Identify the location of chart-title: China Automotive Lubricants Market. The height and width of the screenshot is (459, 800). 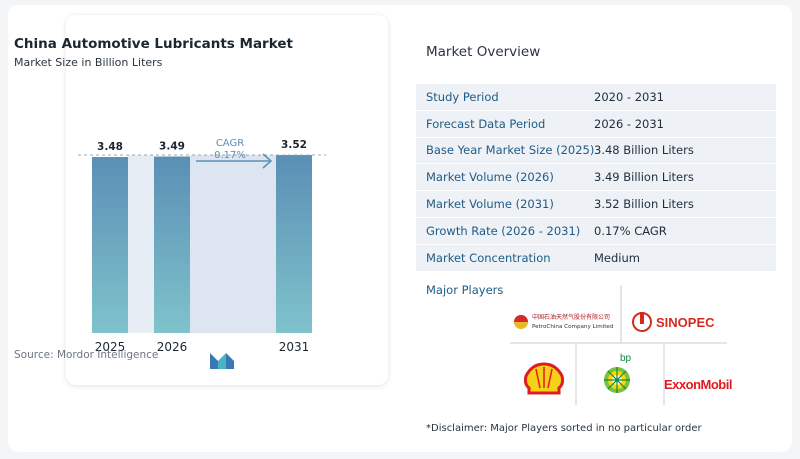
(153, 44).